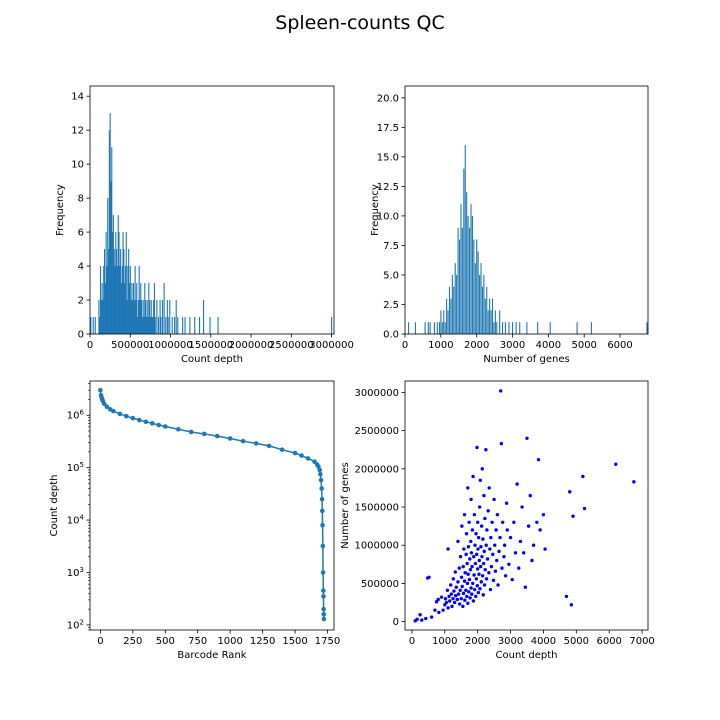  I want to click on x-tick-label: 5000, so click(583, 345).